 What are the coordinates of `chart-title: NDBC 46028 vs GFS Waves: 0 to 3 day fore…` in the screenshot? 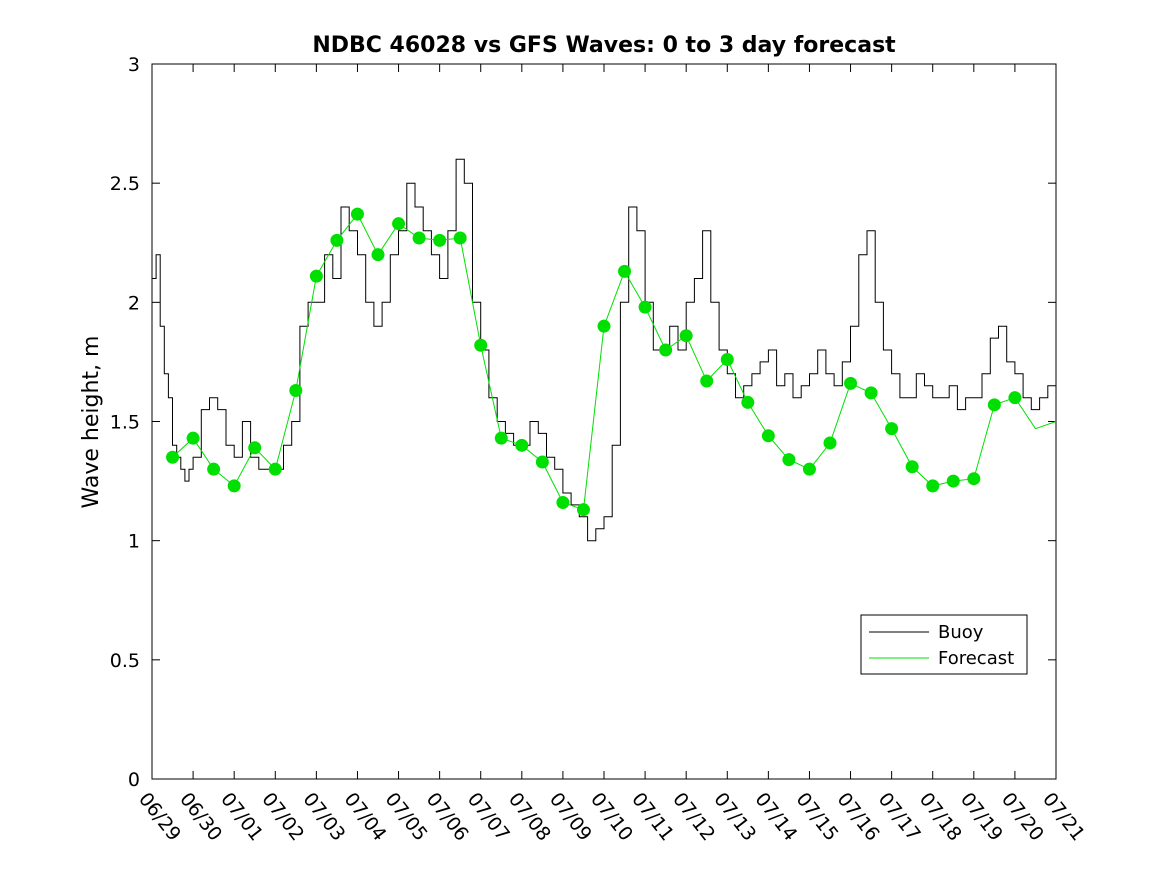 It's located at (604, 45).